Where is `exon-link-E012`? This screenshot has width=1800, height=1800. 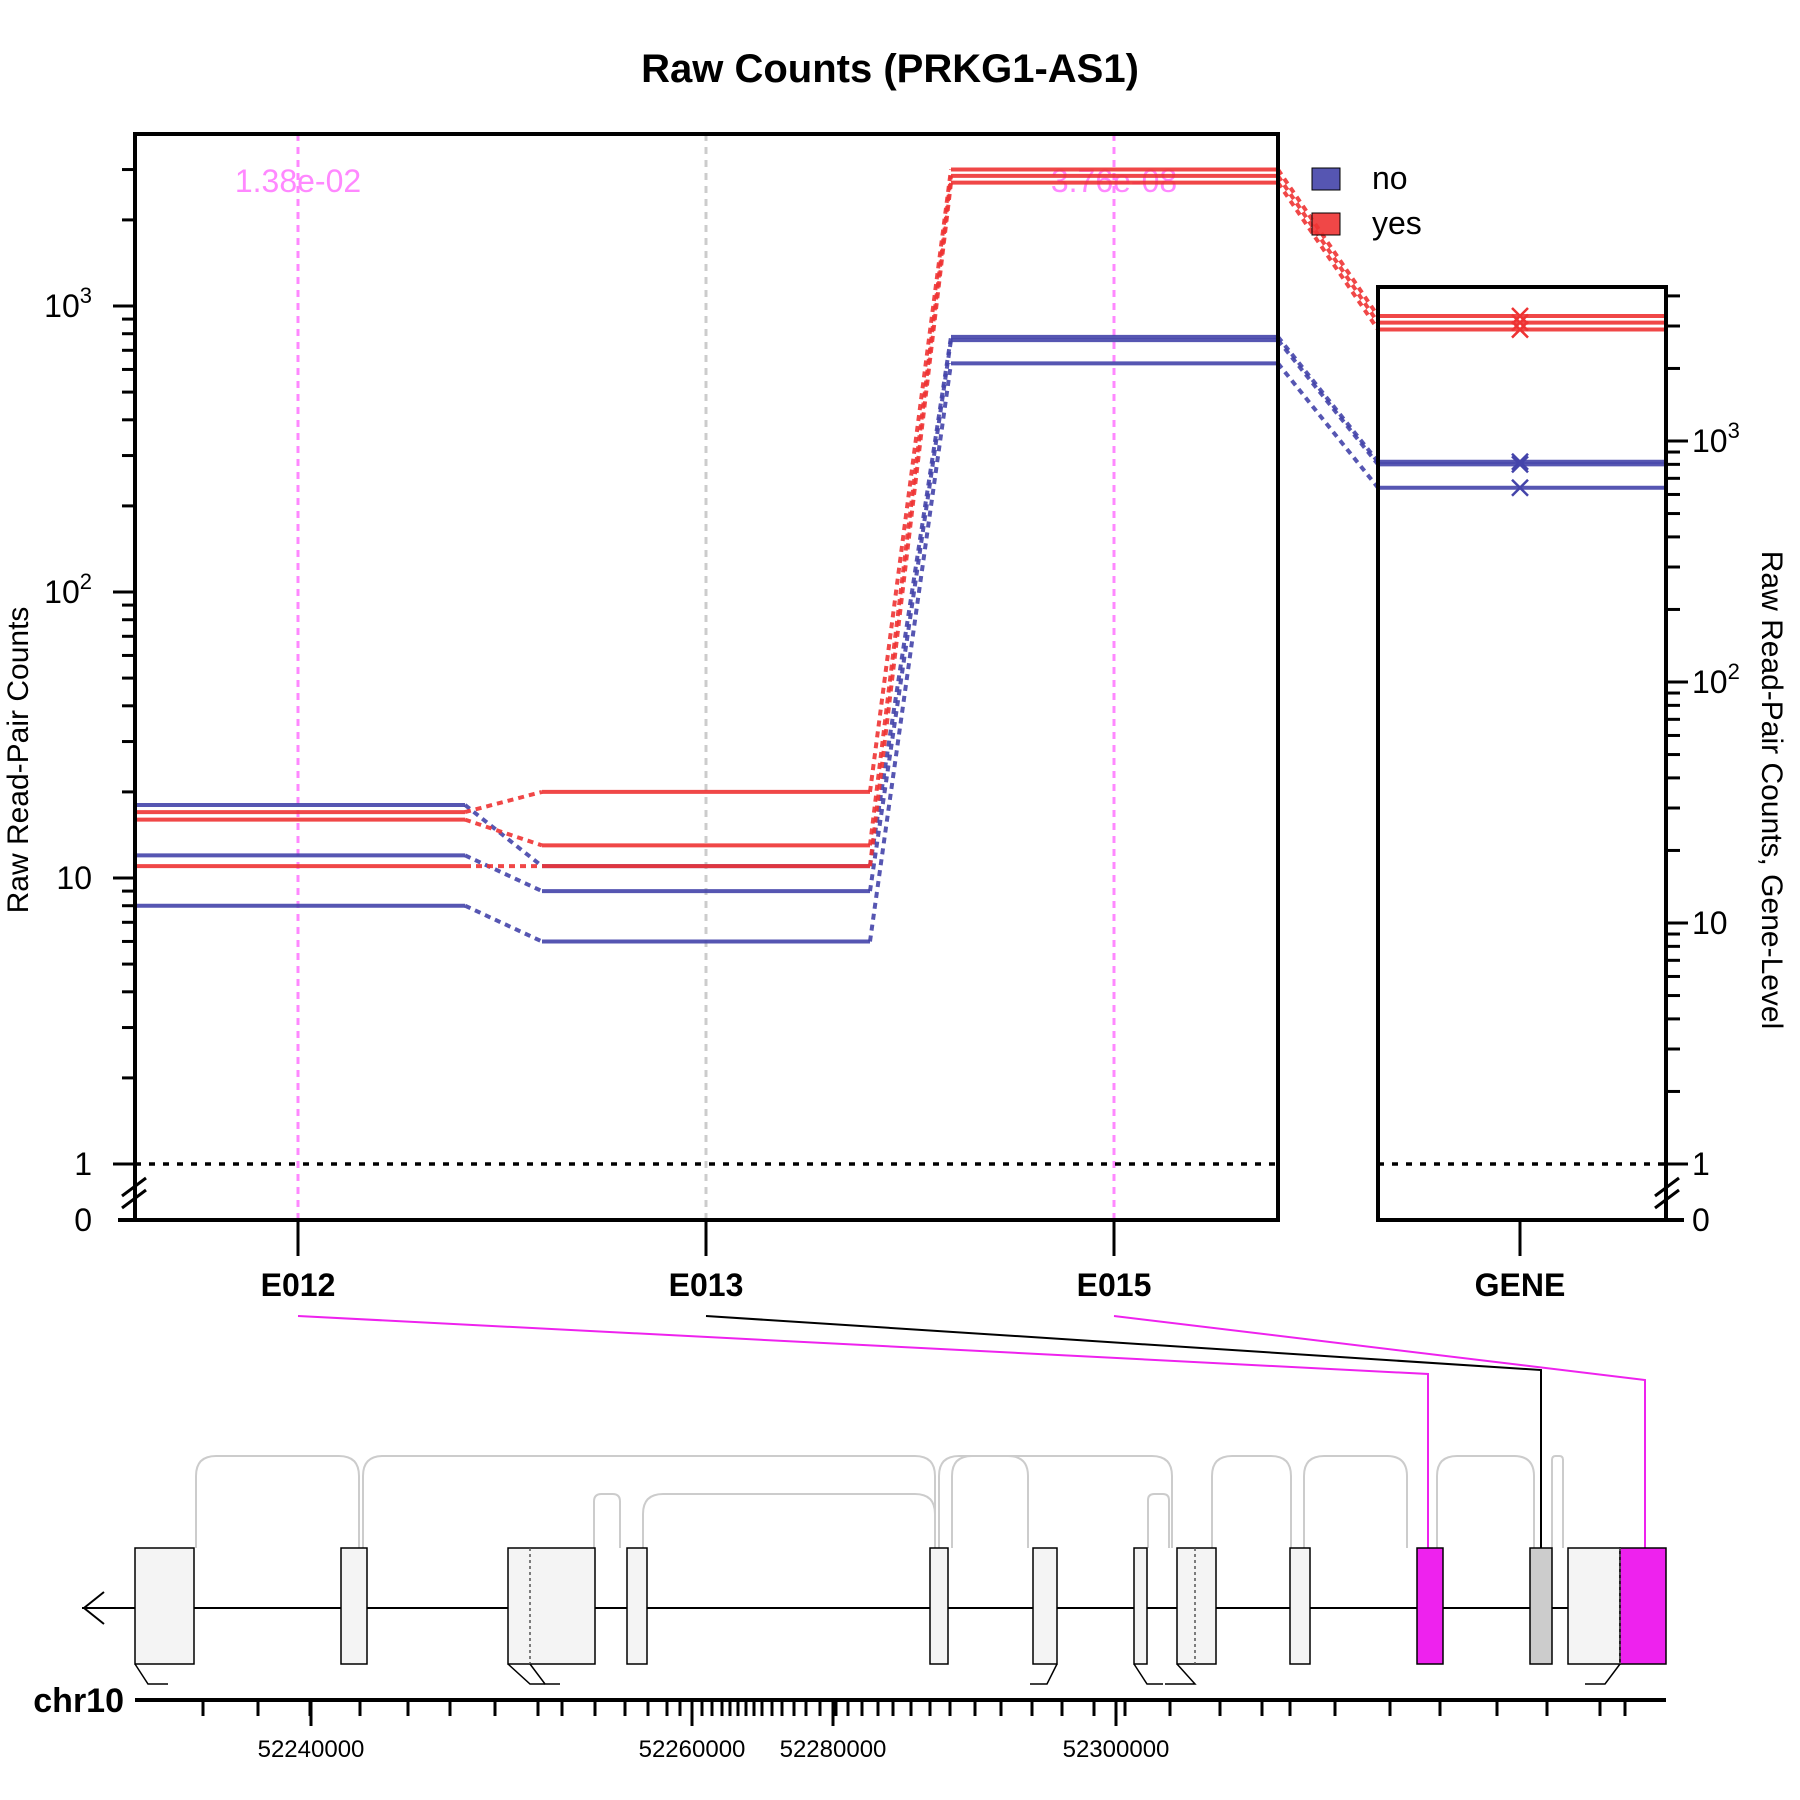 exon-link-E012 is located at coordinates (863, 1431).